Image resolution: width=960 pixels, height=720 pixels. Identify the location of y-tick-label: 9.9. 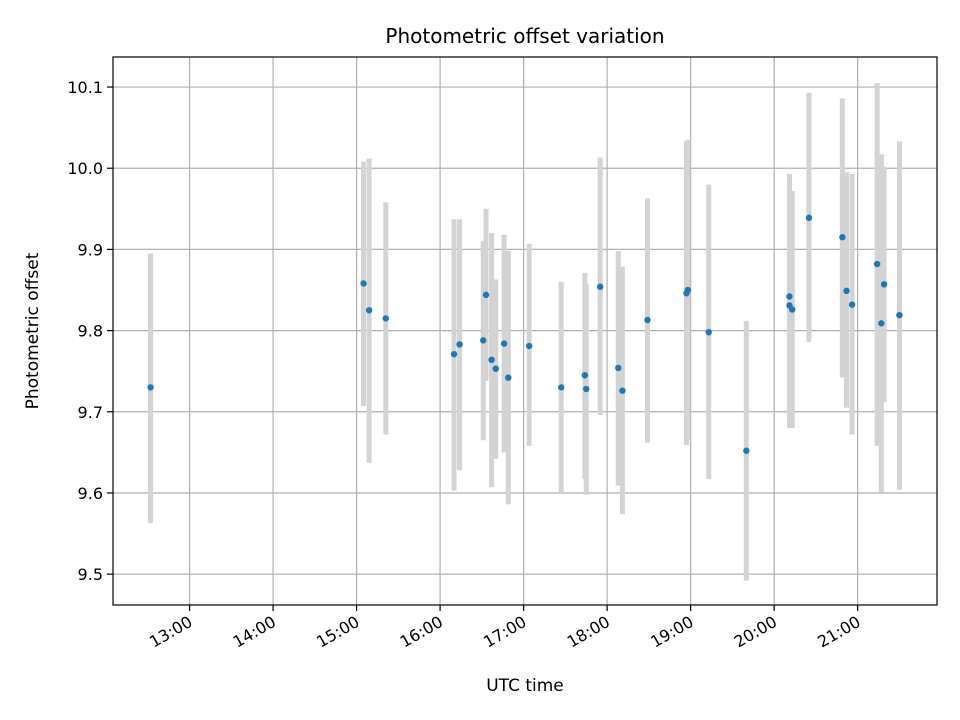
(90, 249).